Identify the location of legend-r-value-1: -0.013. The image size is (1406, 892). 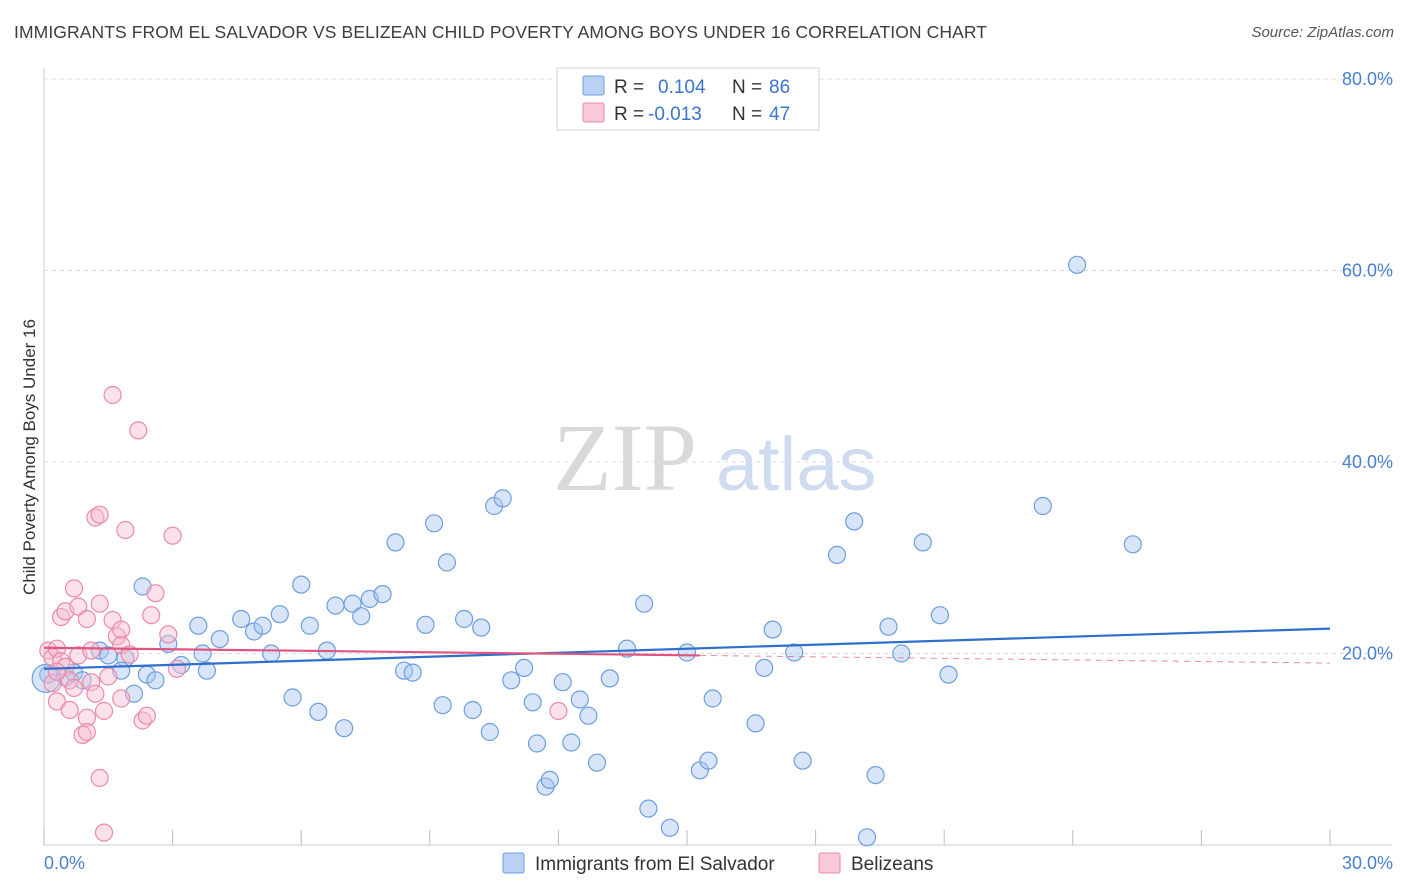
(675, 114).